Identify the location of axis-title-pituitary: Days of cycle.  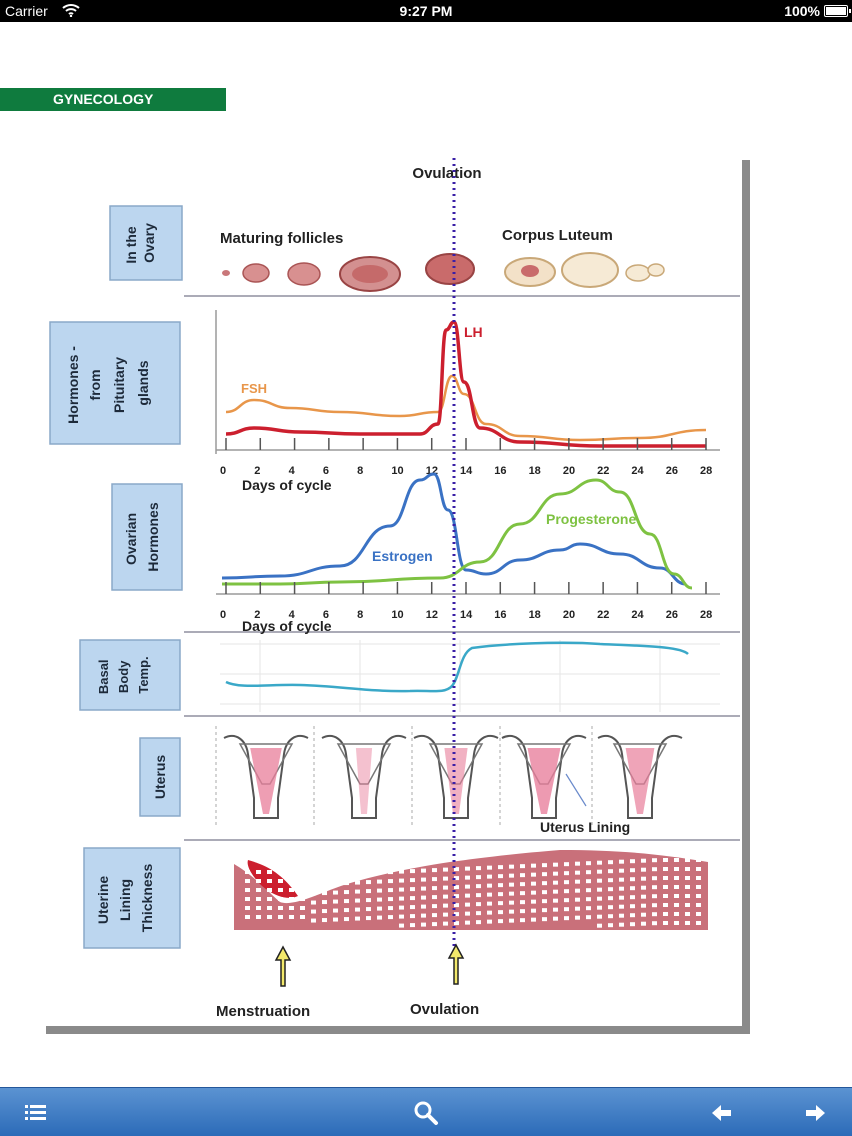
(287, 485).